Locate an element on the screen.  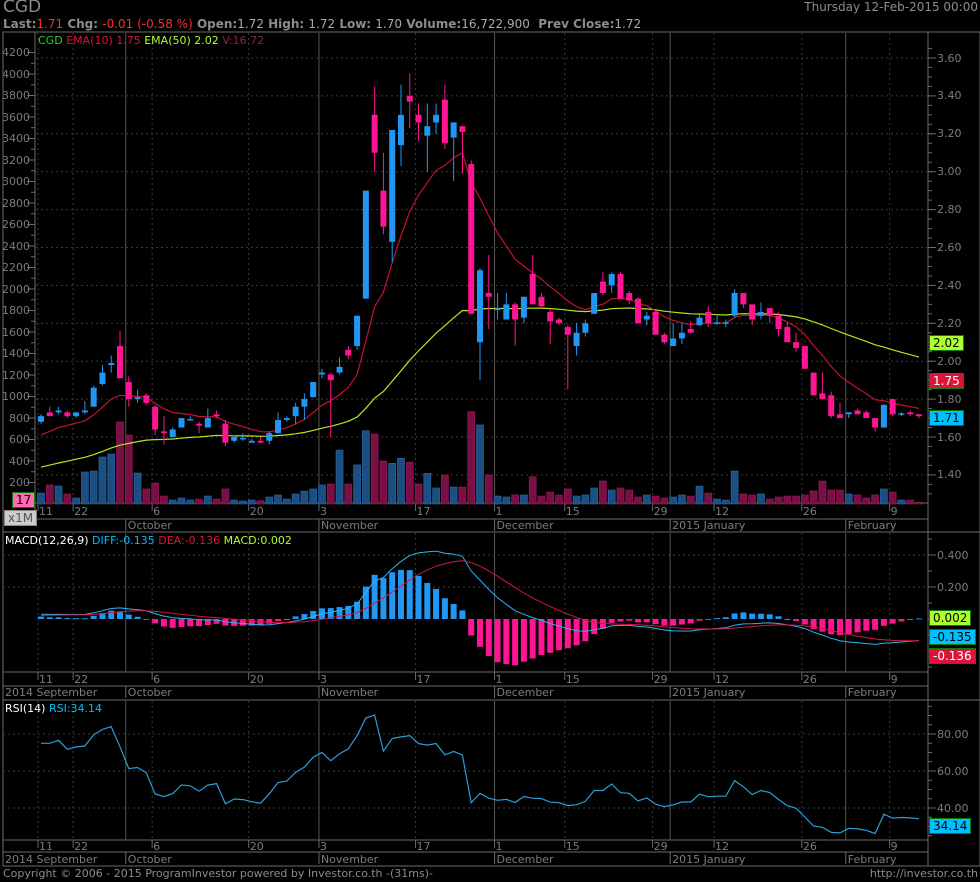
macd-day-tick-label: 1 is located at coordinates (499, 679).